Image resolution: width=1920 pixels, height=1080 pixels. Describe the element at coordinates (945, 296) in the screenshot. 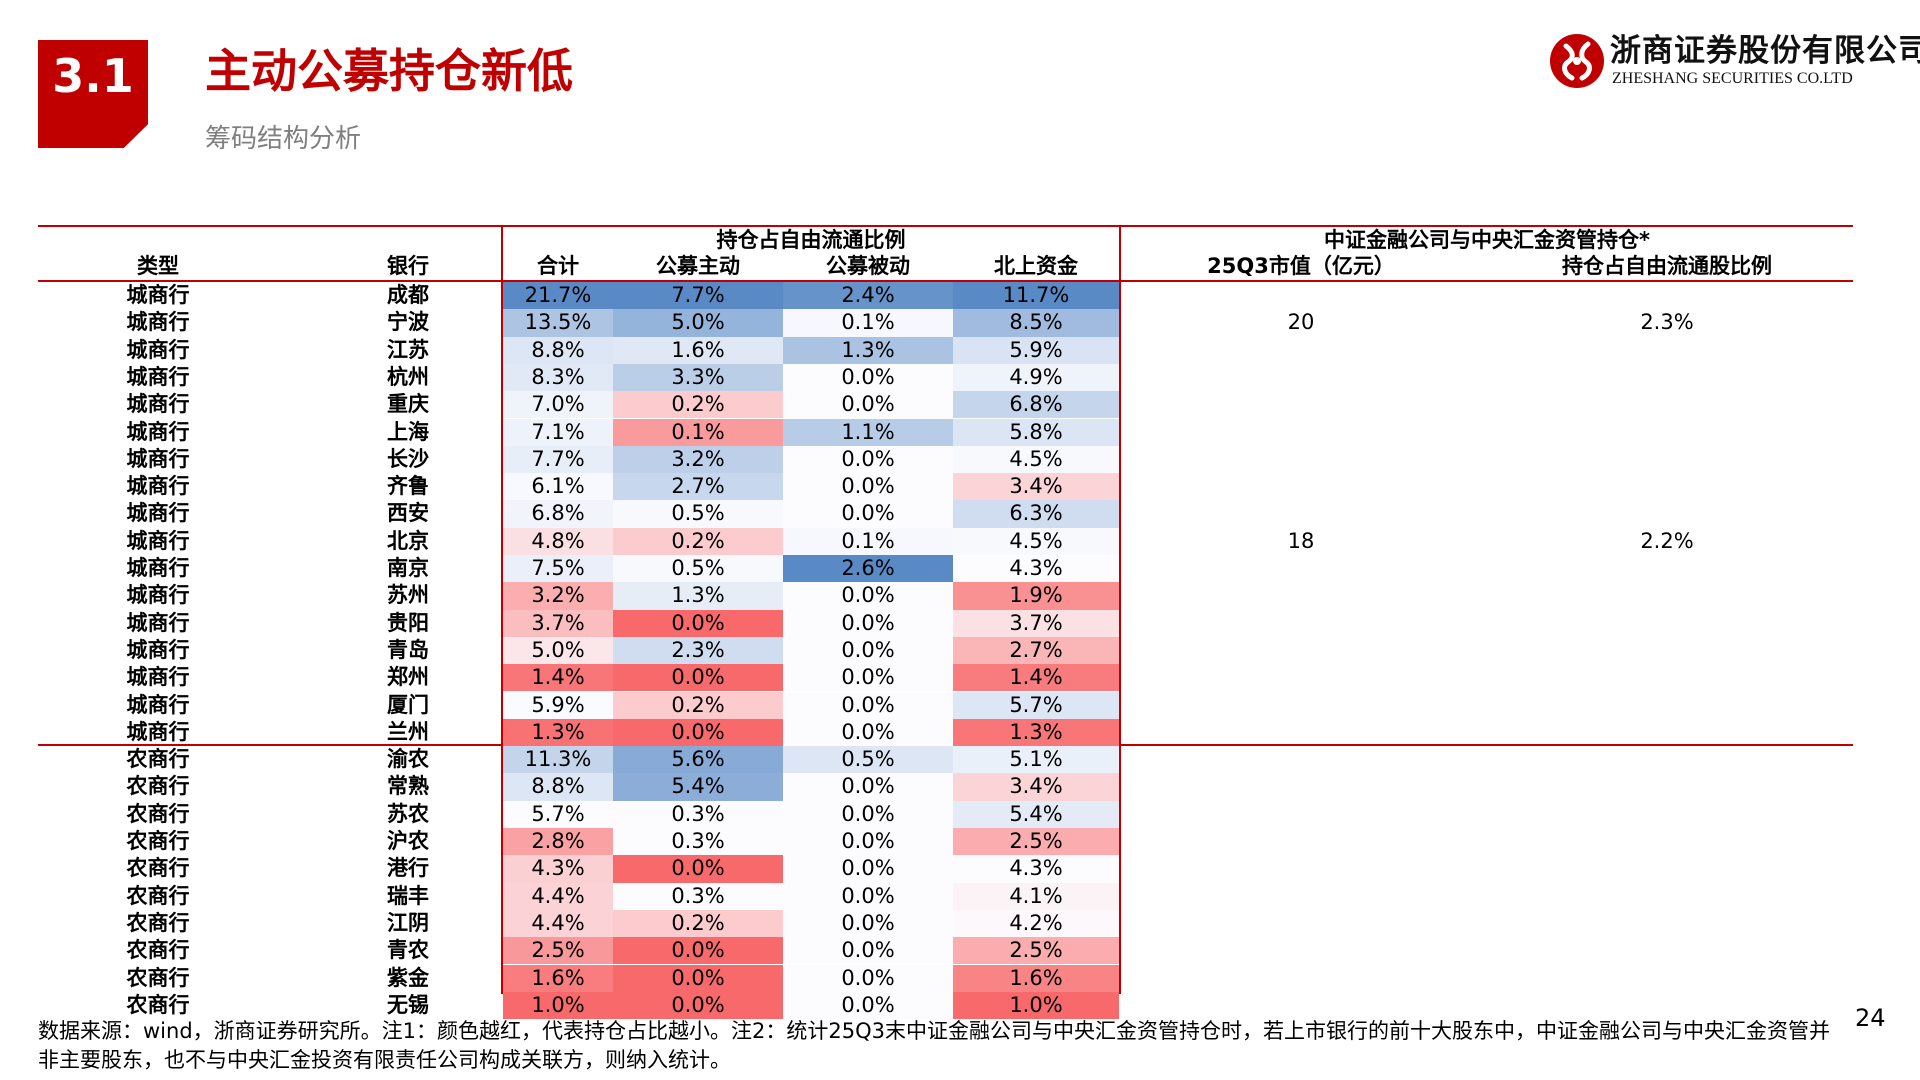

I see `table-row: 城商行 成都 21.7% 7.7% 2.4% 11.7%` at that location.